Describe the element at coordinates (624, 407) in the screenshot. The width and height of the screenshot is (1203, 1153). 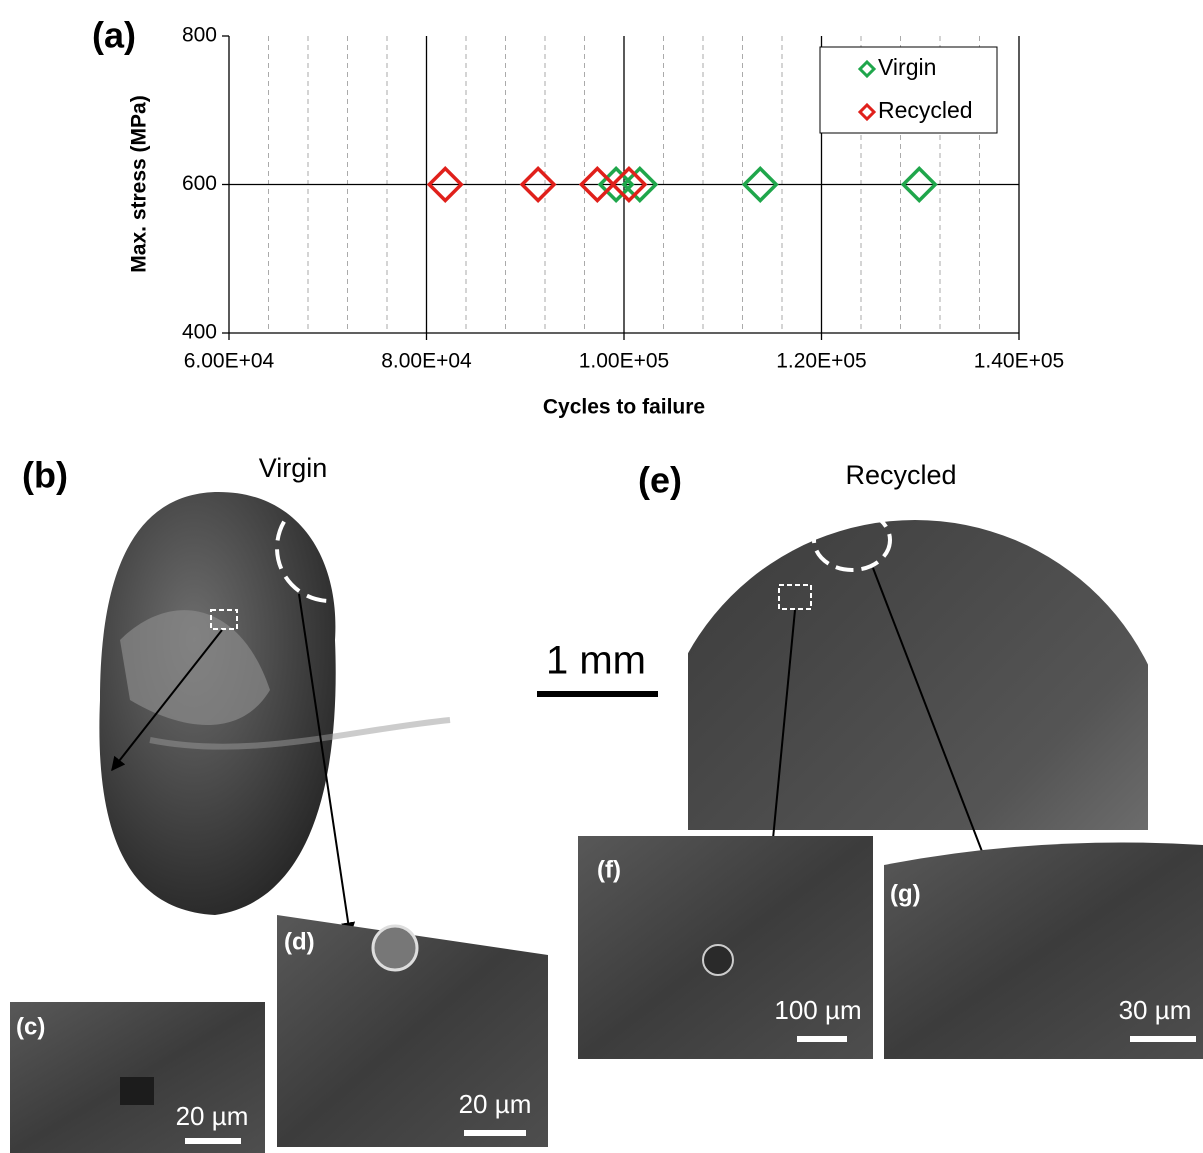
I see `x-axis-title: Cycles to failure` at that location.